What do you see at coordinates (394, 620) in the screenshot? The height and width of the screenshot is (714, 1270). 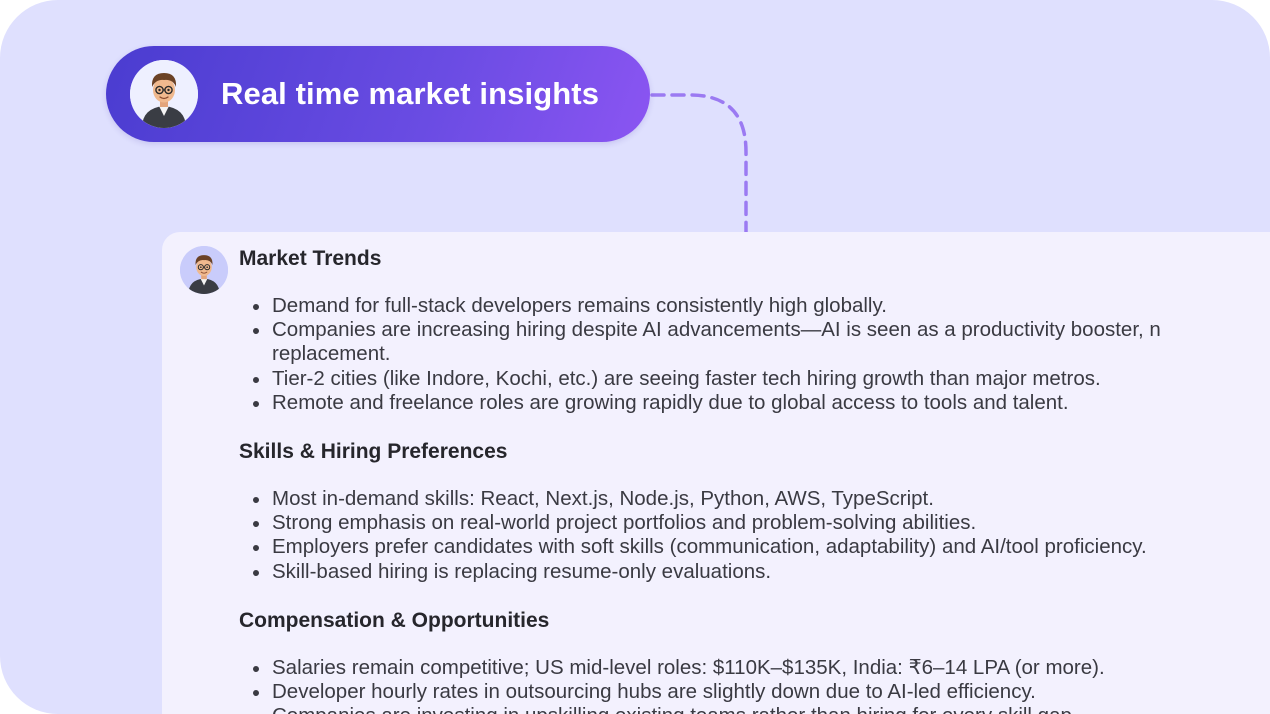 I see `section-title: Compensation & Opportunities` at bounding box center [394, 620].